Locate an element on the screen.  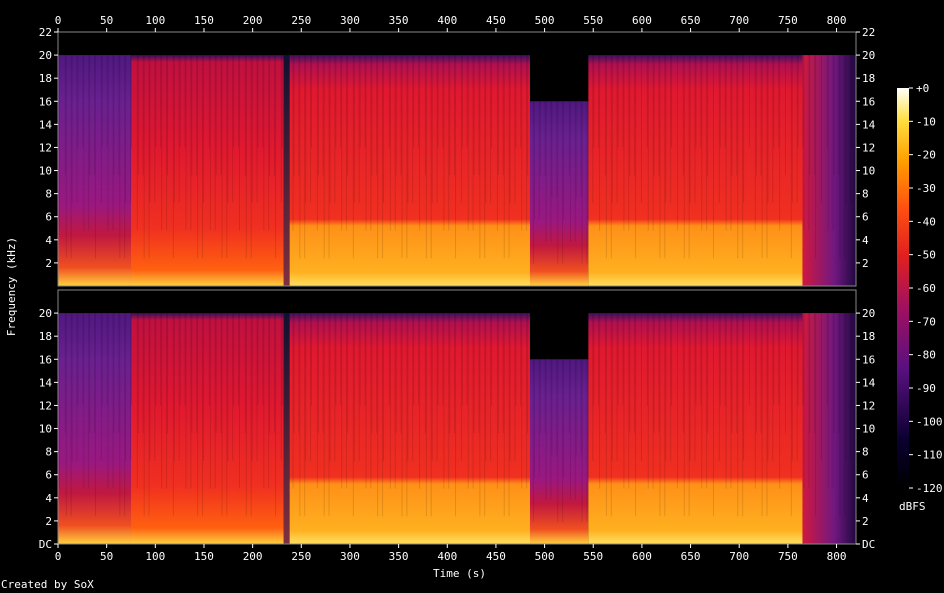
x-tick-label-top: 150 is located at coordinates (204, 20).